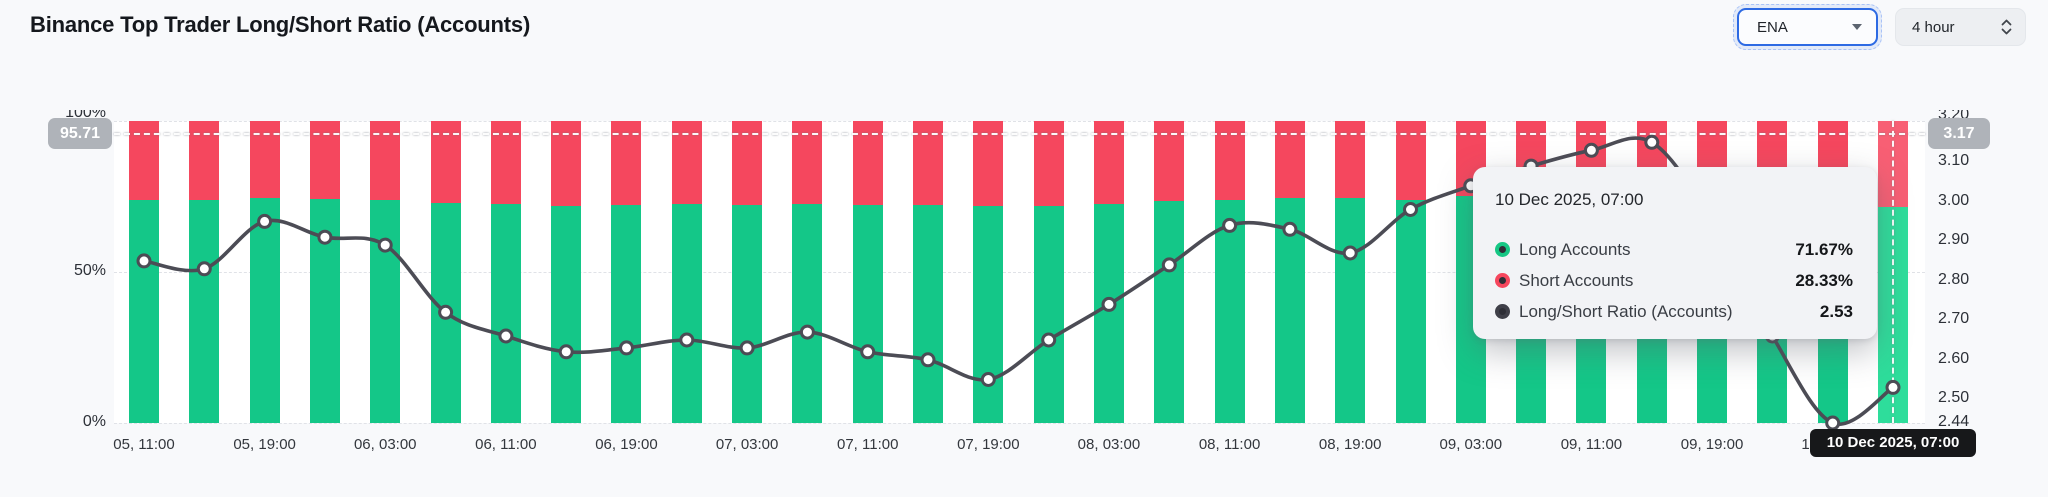 Image resolution: width=2048 pixels, height=497 pixels. Describe the element at coordinates (1954, 240) in the screenshot. I see `y-axis-label-right: 2.90` at that location.